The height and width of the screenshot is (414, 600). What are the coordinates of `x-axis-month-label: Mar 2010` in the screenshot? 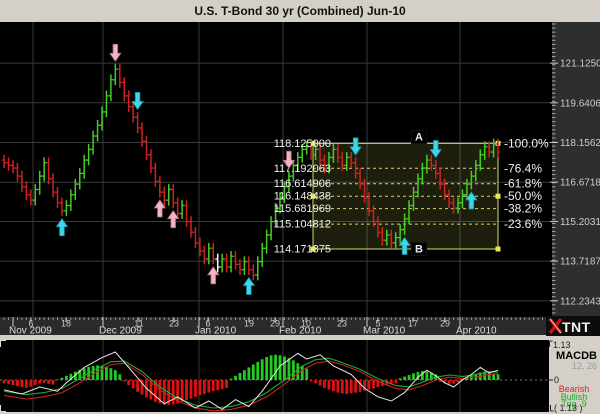 It's located at (384, 331).